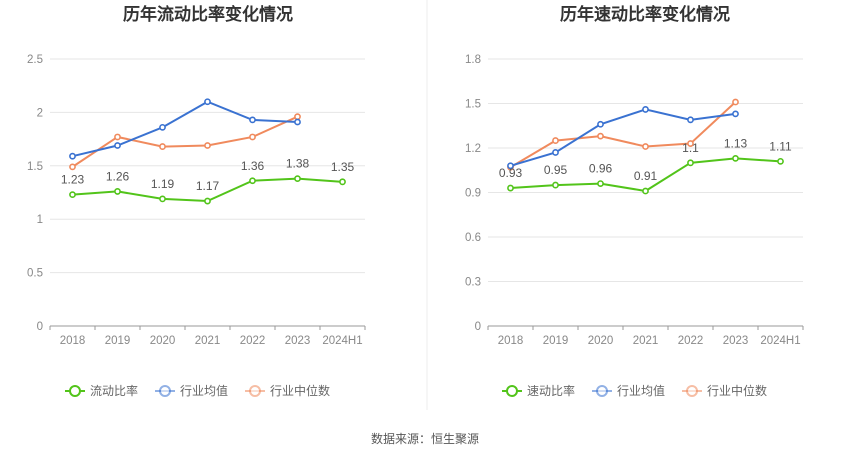  What do you see at coordinates (253, 166) in the screenshot?
I see `data-label: 1.36` at bounding box center [253, 166].